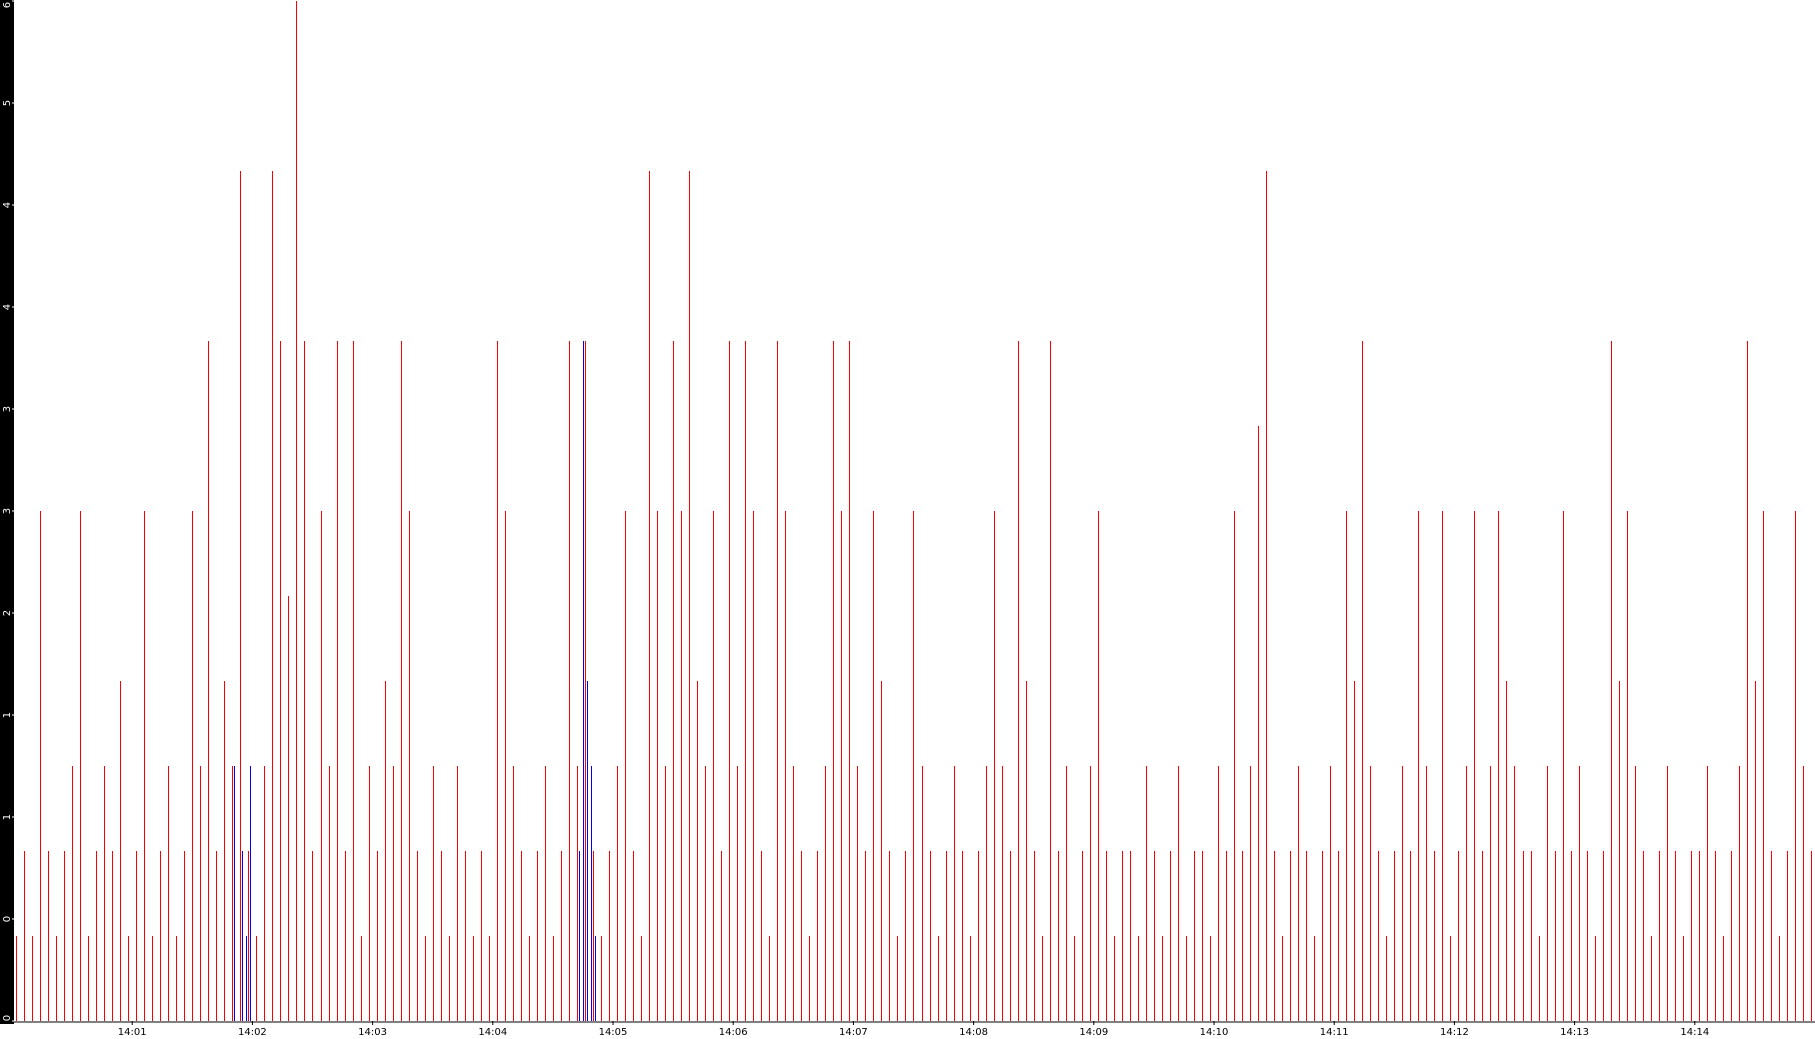 The width and height of the screenshot is (1815, 1039). What do you see at coordinates (7, 5) in the screenshot?
I see `y-tick-label: 6` at bounding box center [7, 5].